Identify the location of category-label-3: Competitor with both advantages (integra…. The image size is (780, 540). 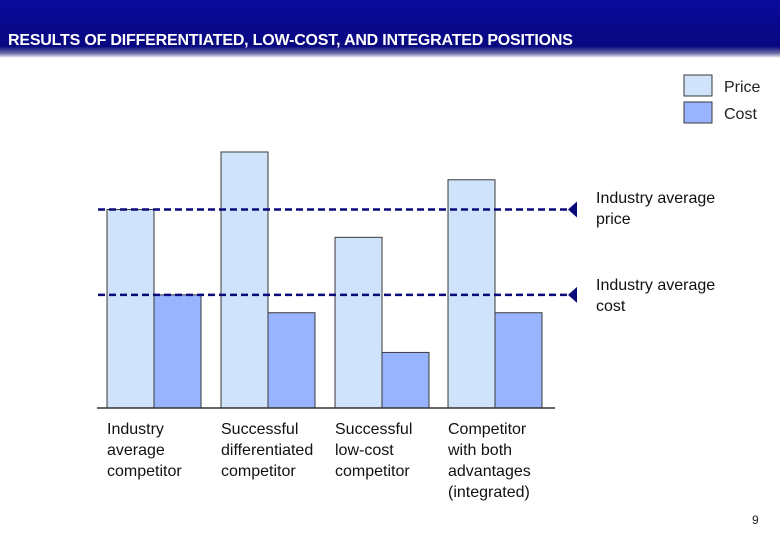
(498, 461).